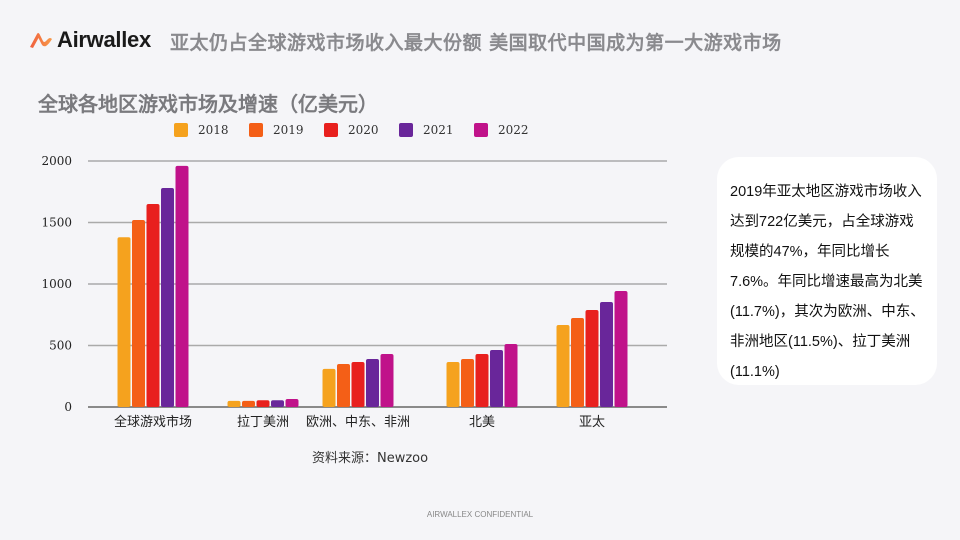 This screenshot has height=540, width=960. What do you see at coordinates (476, 43) in the screenshot?
I see `page-headline: 亚太仍占全球游戏市场收入最大份额 美国取代中国成为第一大游戏市场` at bounding box center [476, 43].